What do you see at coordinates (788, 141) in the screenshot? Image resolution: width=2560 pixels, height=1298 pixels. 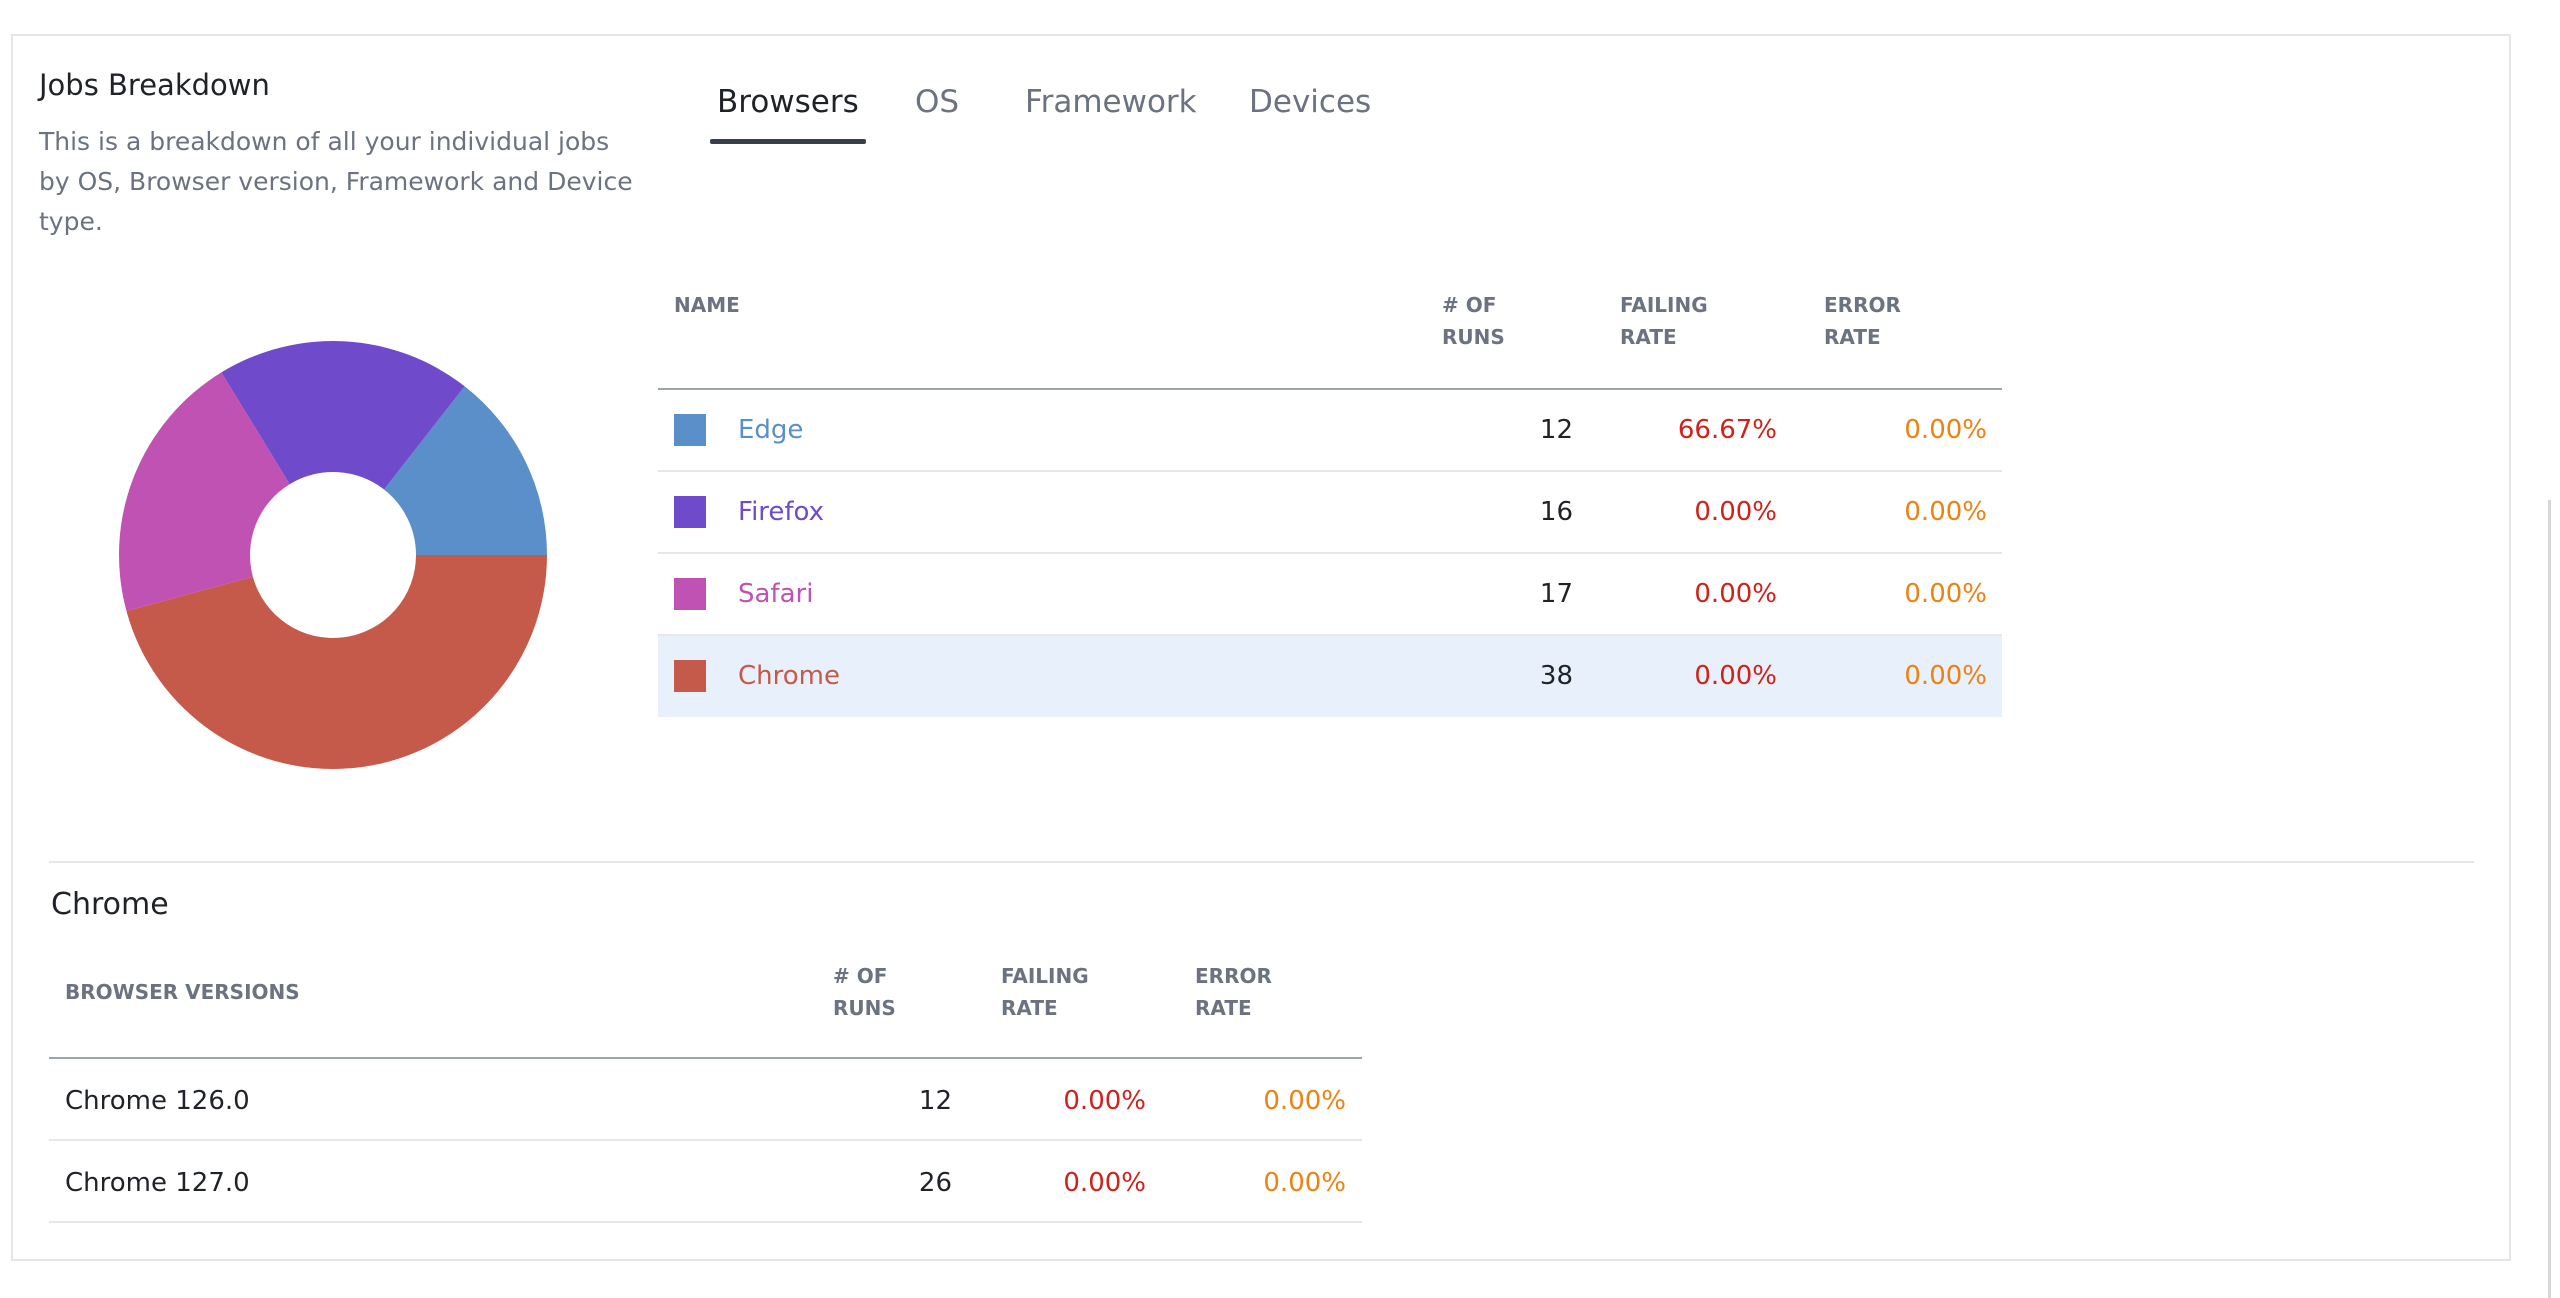 I see `tab-underline` at bounding box center [788, 141].